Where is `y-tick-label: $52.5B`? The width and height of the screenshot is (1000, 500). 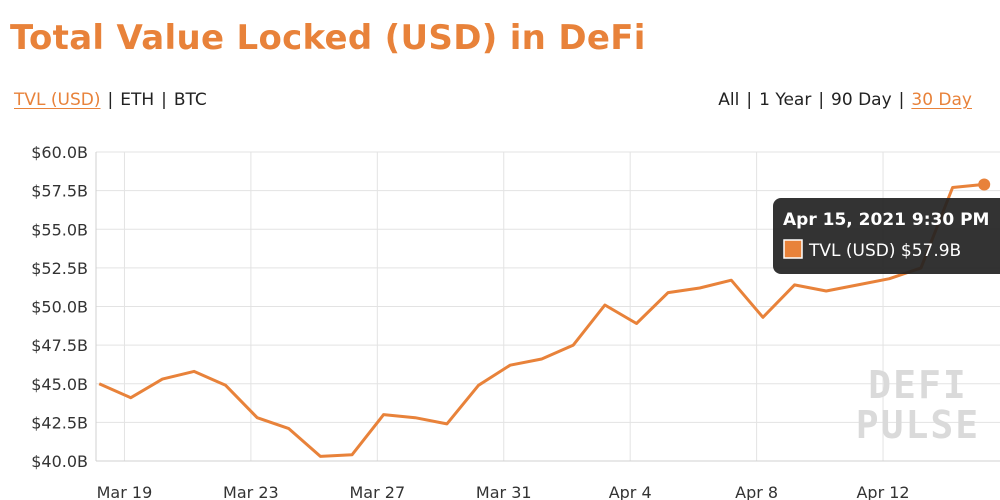 y-tick-label: $52.5B is located at coordinates (59, 268).